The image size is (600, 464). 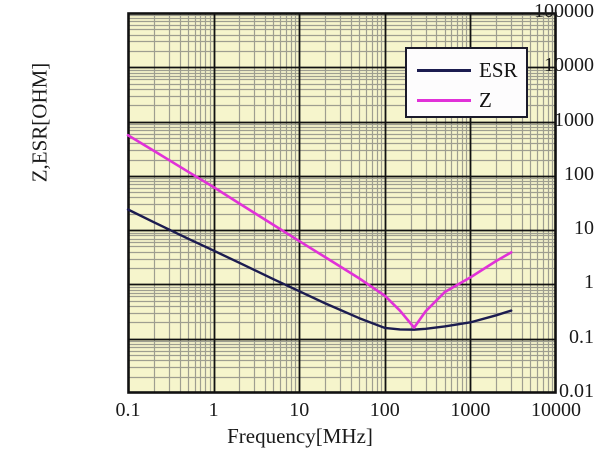 What do you see at coordinates (300, 436) in the screenshot?
I see `x-axis-label: Frequency[MHz]` at bounding box center [300, 436].